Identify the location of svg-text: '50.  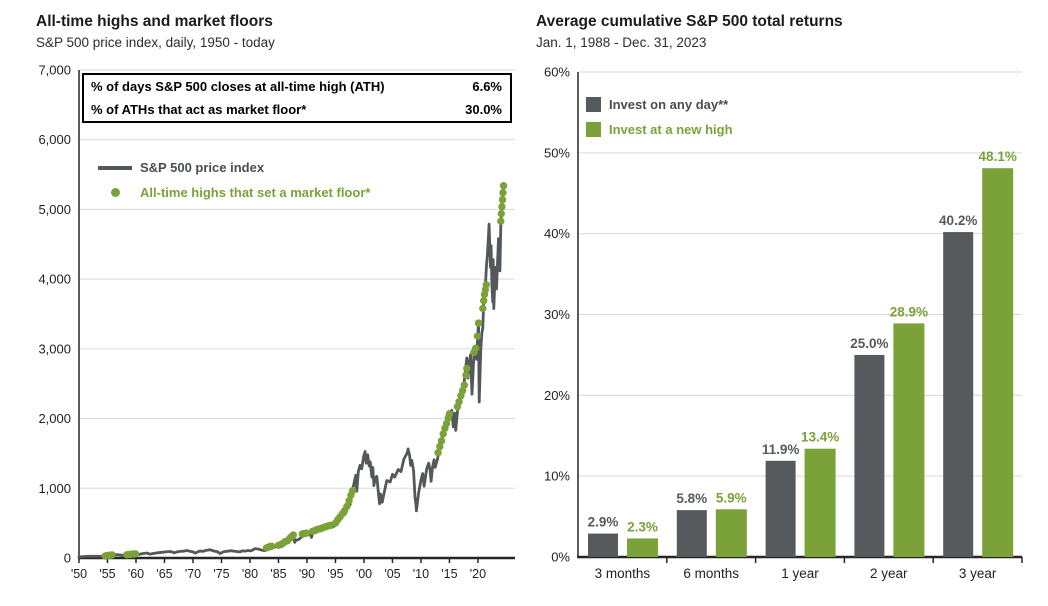
(79, 574).